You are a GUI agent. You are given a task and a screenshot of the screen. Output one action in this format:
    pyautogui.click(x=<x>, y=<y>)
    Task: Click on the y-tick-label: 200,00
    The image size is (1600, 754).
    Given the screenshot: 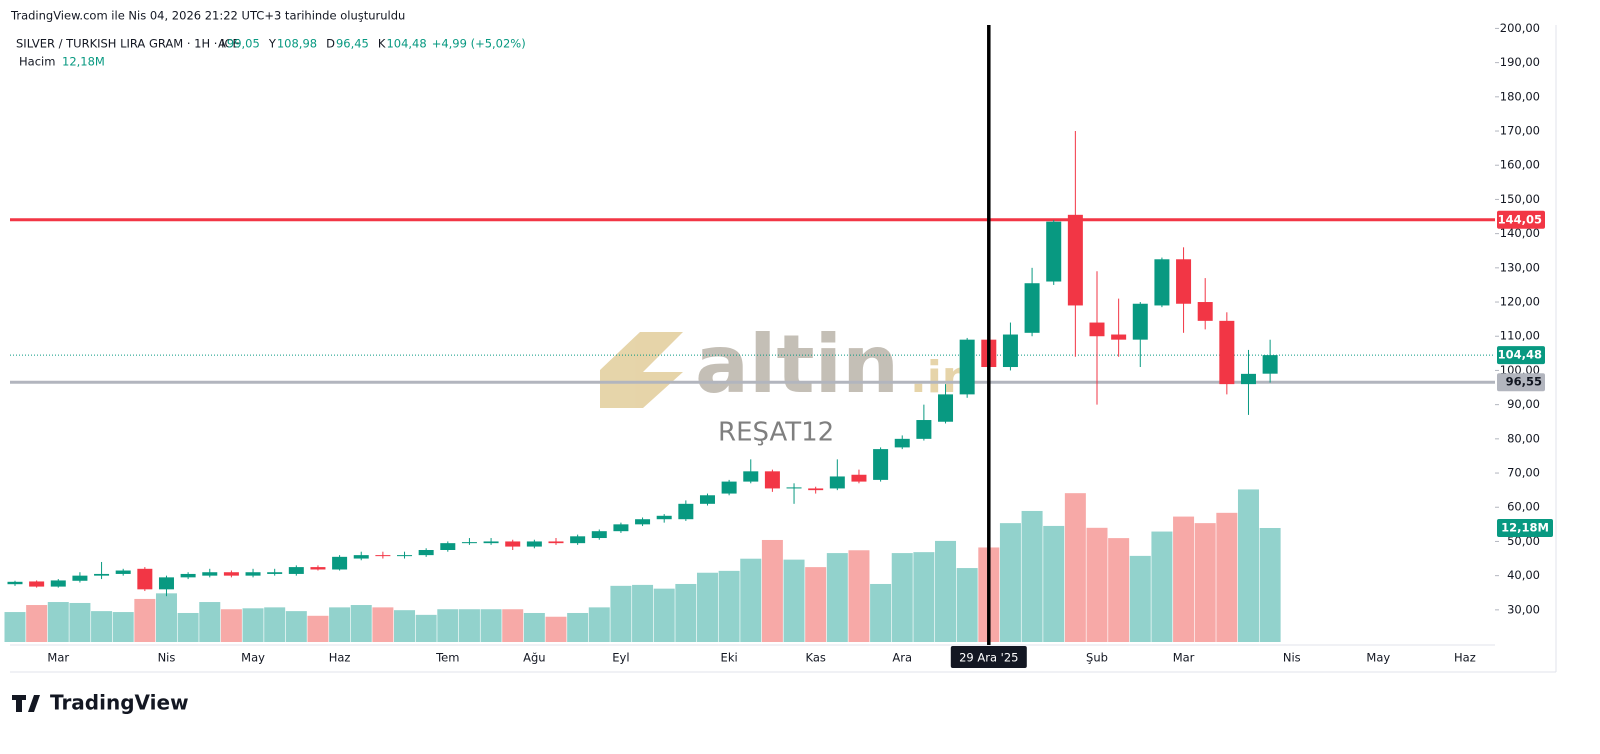 What is the action you would take?
    pyautogui.click(x=1520, y=28)
    